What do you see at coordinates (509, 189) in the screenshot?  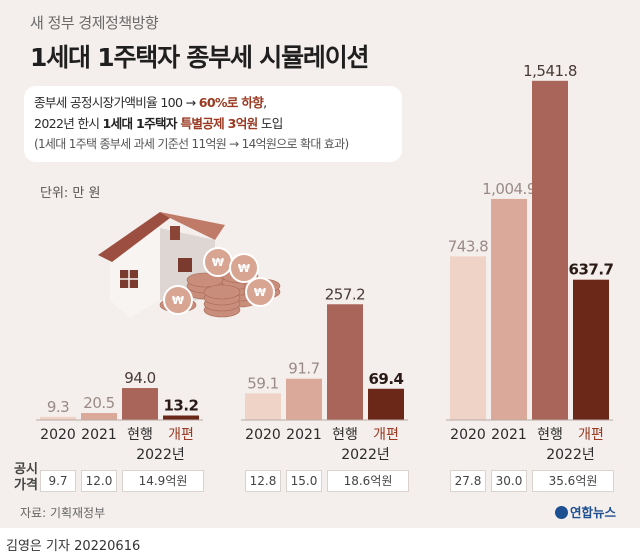 I see `value-label-2-1: 1,004.9` at bounding box center [509, 189].